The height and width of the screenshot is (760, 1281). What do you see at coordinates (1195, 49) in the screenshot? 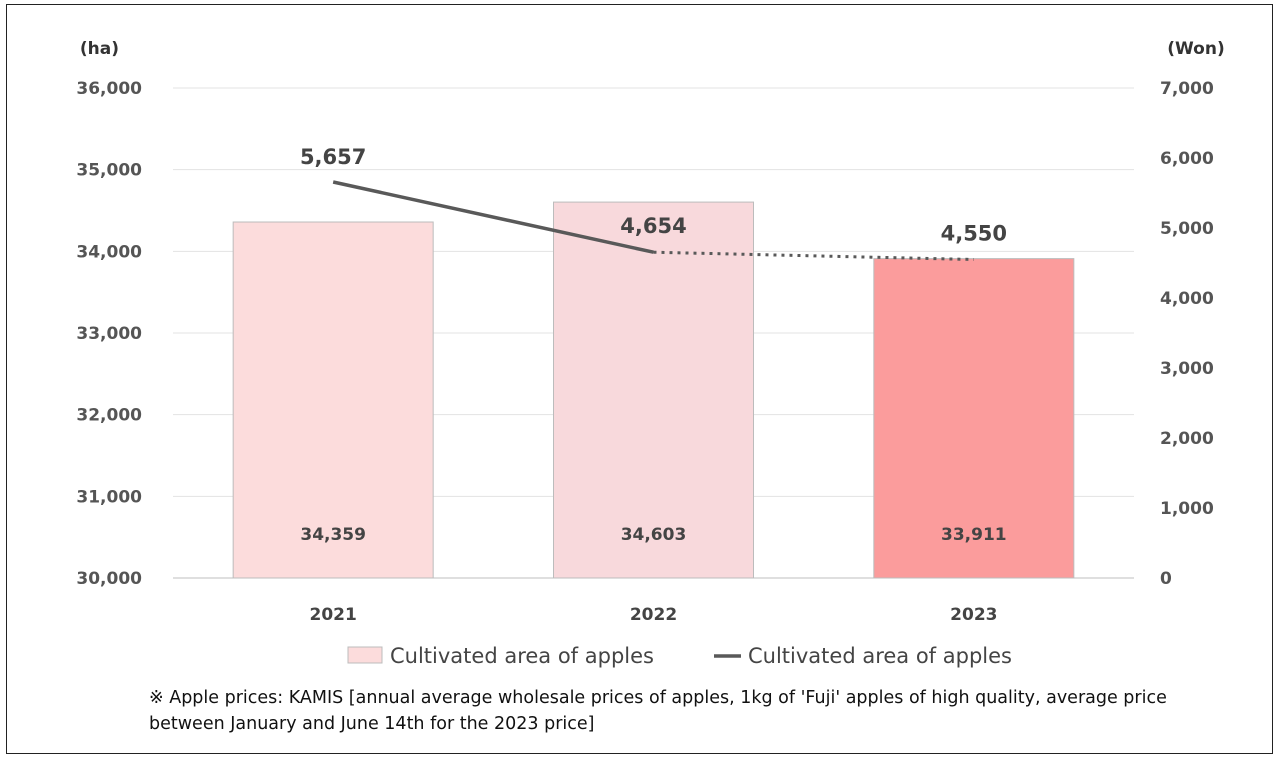
I see `right-axis-unit: (Won)` at bounding box center [1195, 49].